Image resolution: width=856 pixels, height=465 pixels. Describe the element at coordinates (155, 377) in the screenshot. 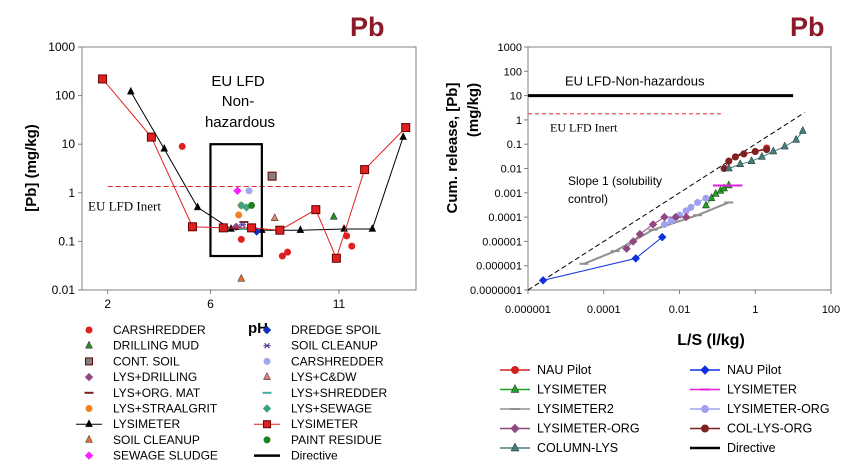

I see `left-legend-label-3: LYS+DRILLING` at that location.